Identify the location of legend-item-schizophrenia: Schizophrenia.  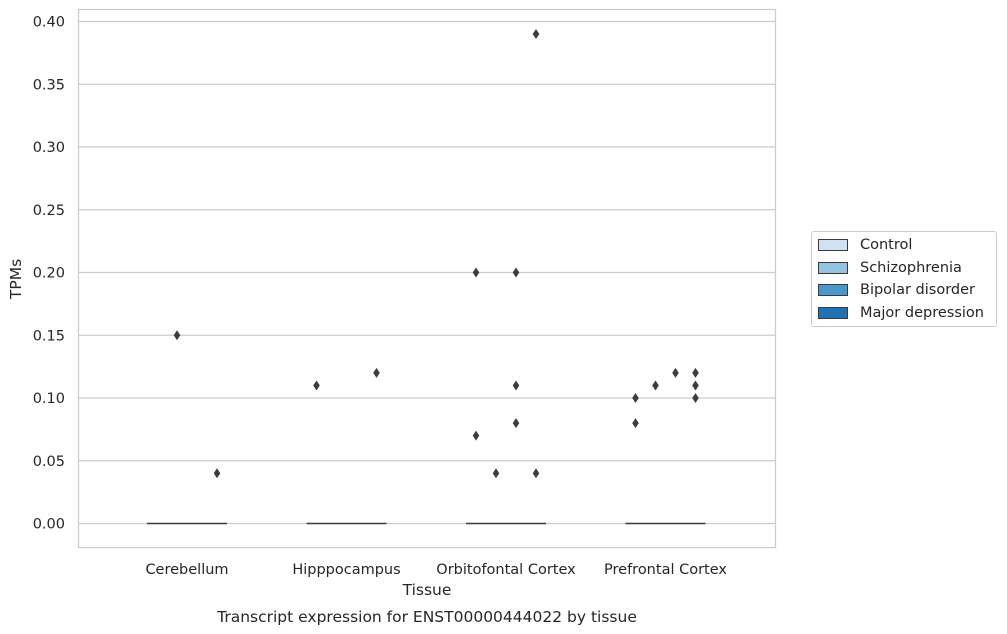
(890, 268).